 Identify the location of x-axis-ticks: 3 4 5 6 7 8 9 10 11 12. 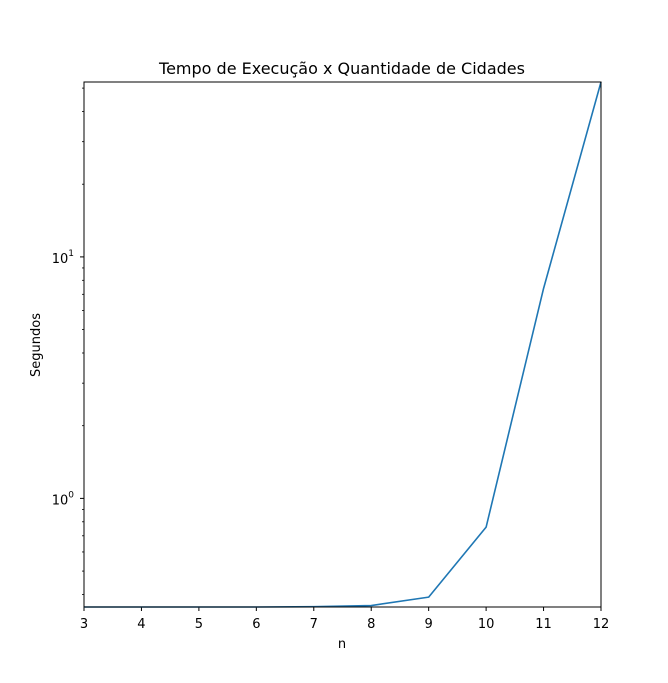
(344, 619).